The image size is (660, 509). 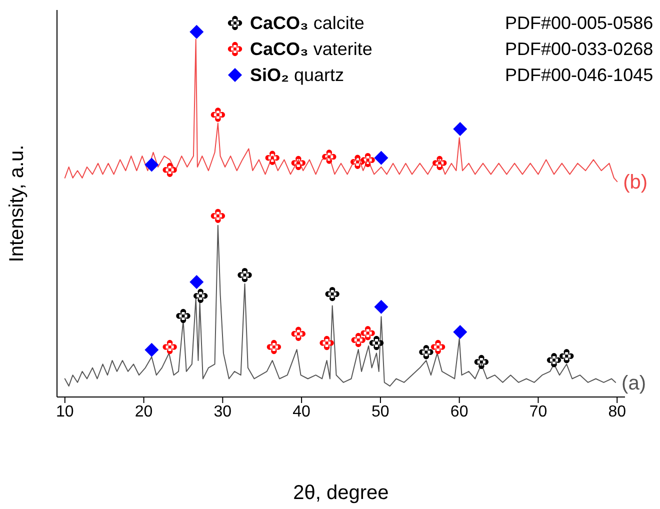 I want to click on series-label: (a), so click(x=634, y=383).